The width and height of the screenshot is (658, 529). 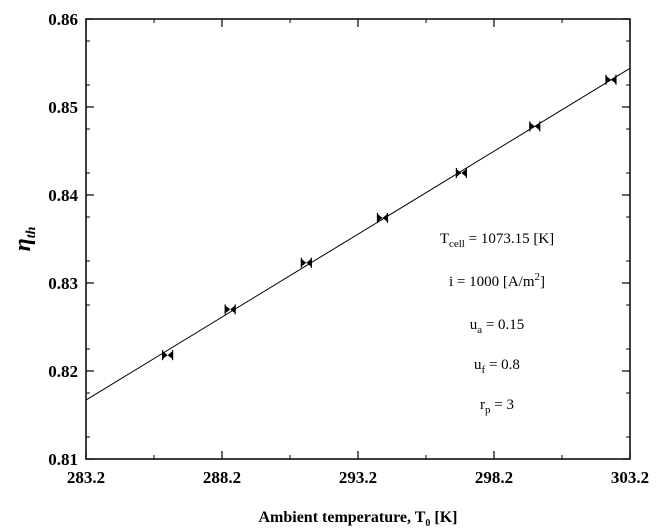 What do you see at coordinates (497, 366) in the screenshot?
I see `annotation-line: uf = 0.8` at bounding box center [497, 366].